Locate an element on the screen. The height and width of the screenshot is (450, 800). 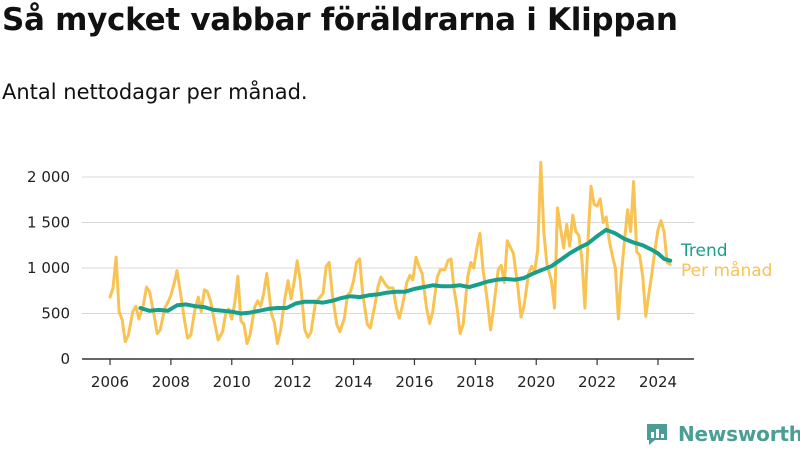
y-tick-label: 2 000 is located at coordinates (48, 177).